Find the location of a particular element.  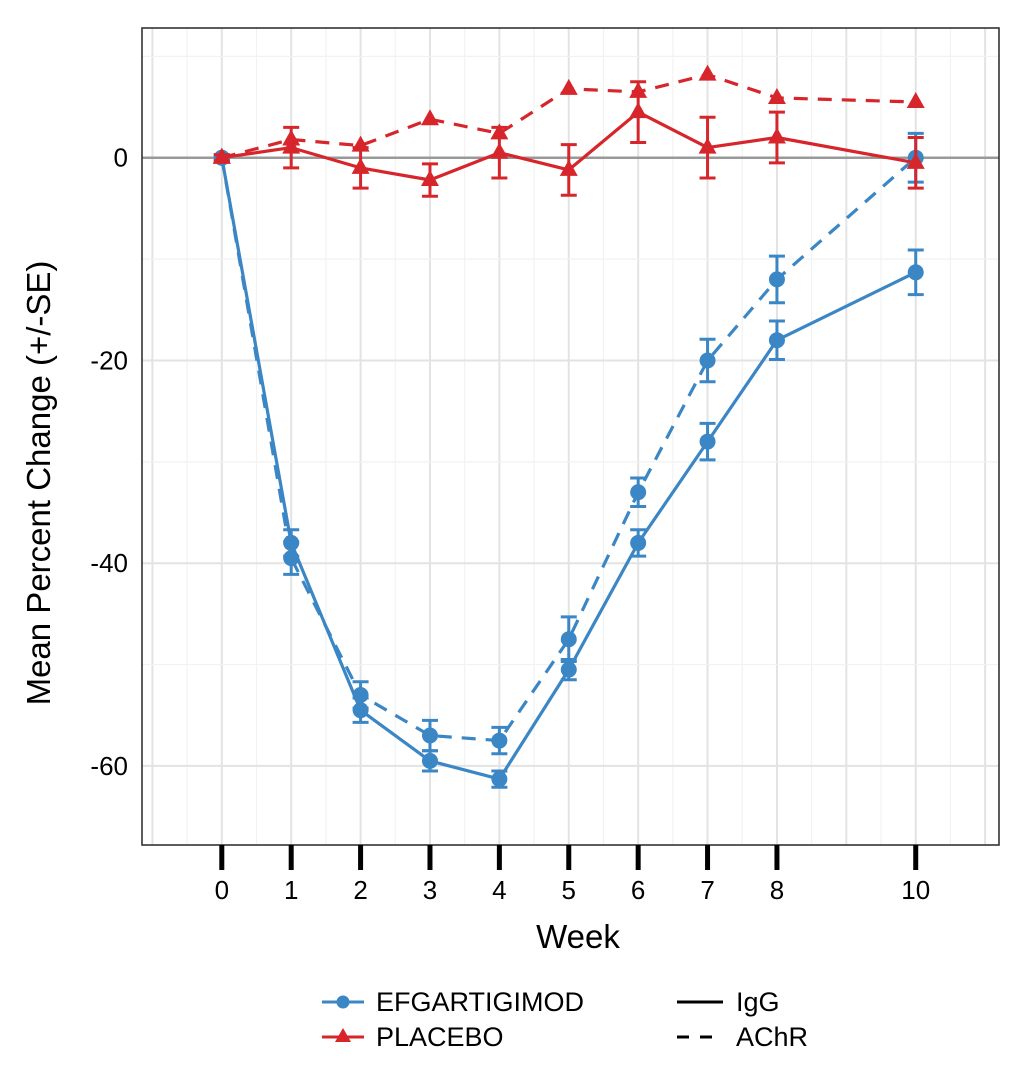

legend-placebo-marker is located at coordinates (343, 1035).